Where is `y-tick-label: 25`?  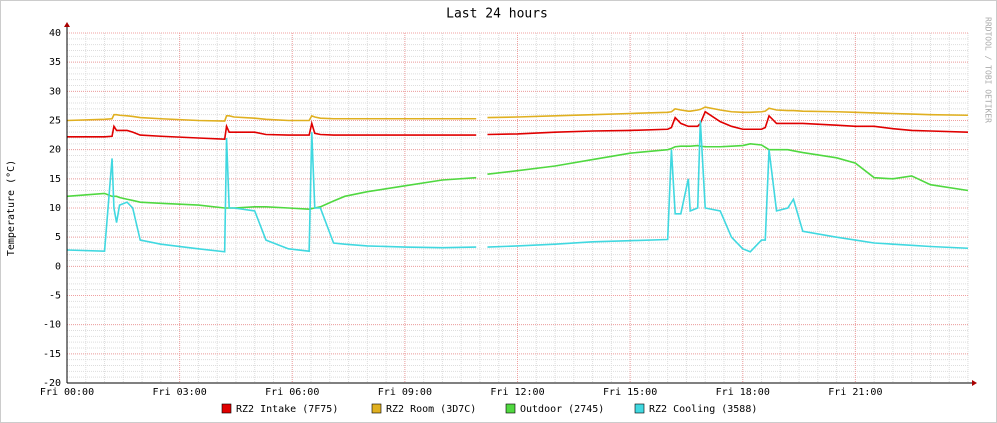 y-tick-label: 25 is located at coordinates (55, 121).